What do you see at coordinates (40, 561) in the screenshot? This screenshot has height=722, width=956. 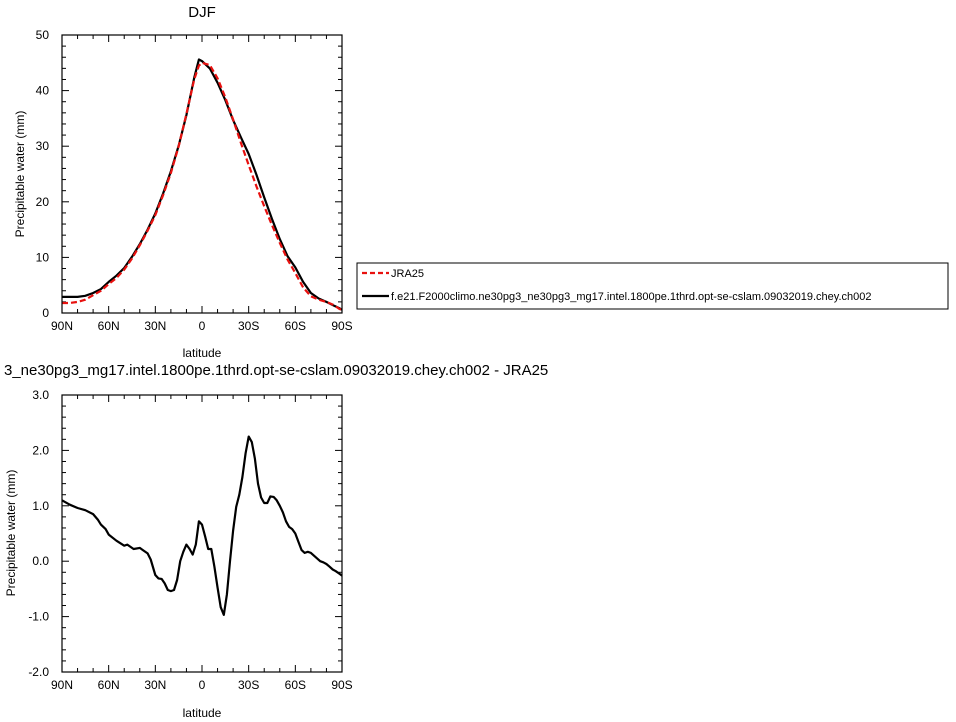 I see `bottom-y-tick-label: 0.0` at bounding box center [40, 561].